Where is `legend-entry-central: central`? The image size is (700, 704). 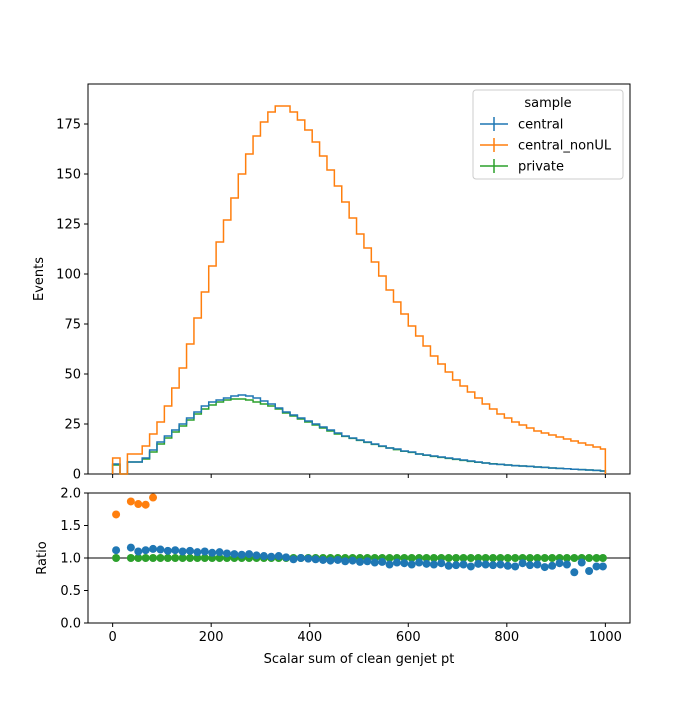
legend-entry-central: central is located at coordinates (521, 125).